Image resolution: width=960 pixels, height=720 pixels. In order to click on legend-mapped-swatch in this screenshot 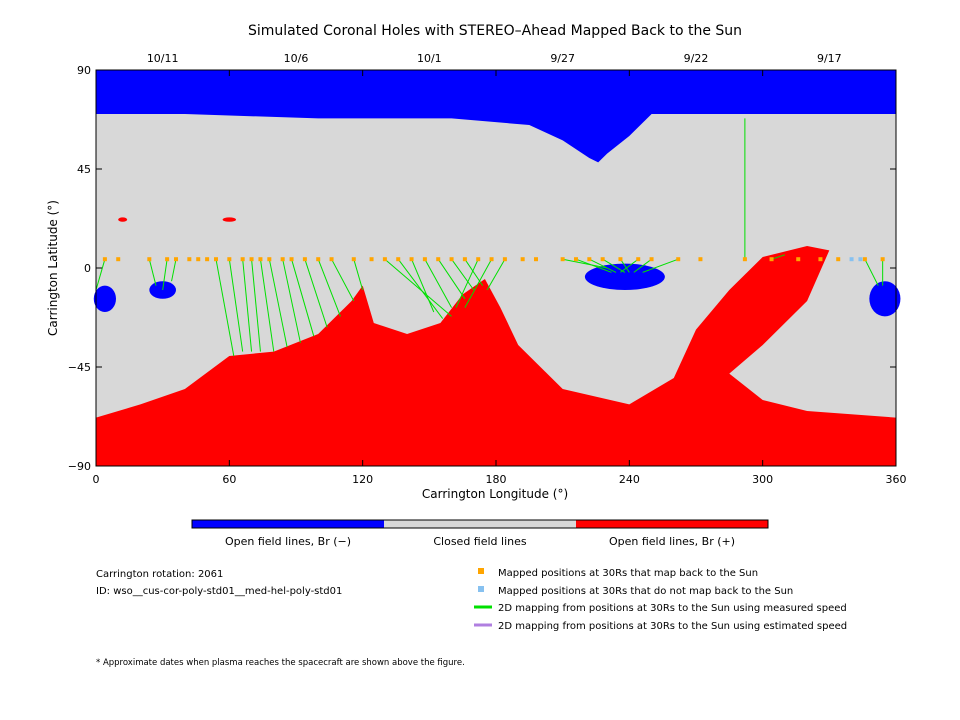, I will do `click(481, 571)`.